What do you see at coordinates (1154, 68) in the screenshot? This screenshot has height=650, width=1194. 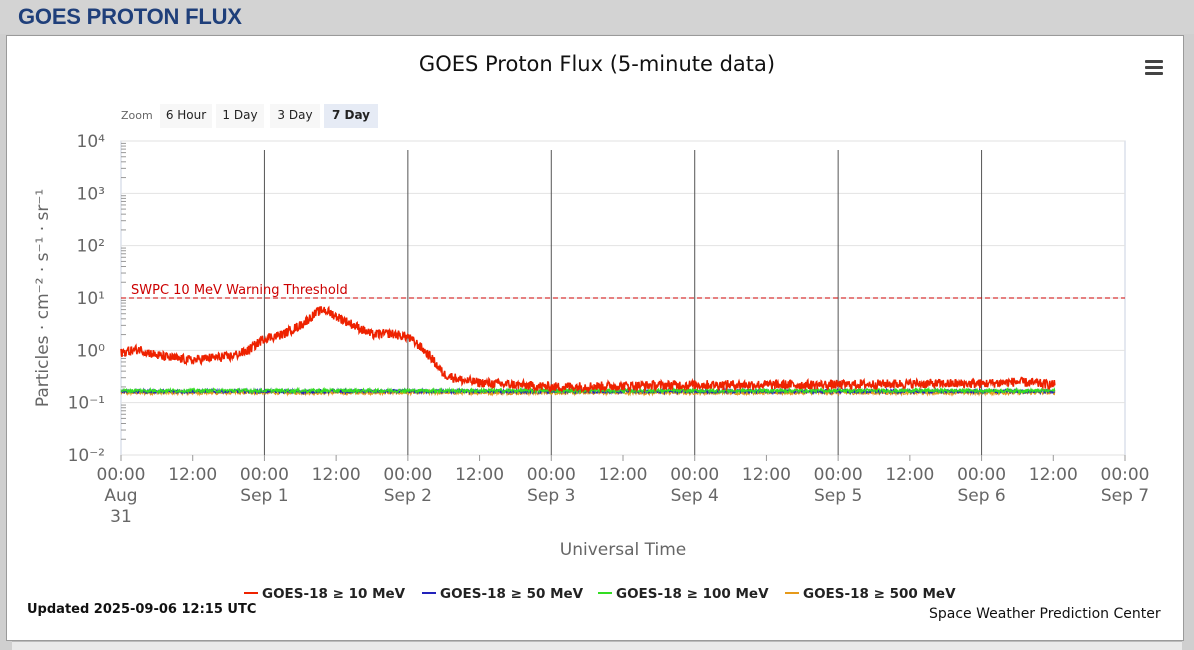 I see `hamburger-menu-icon` at bounding box center [1154, 68].